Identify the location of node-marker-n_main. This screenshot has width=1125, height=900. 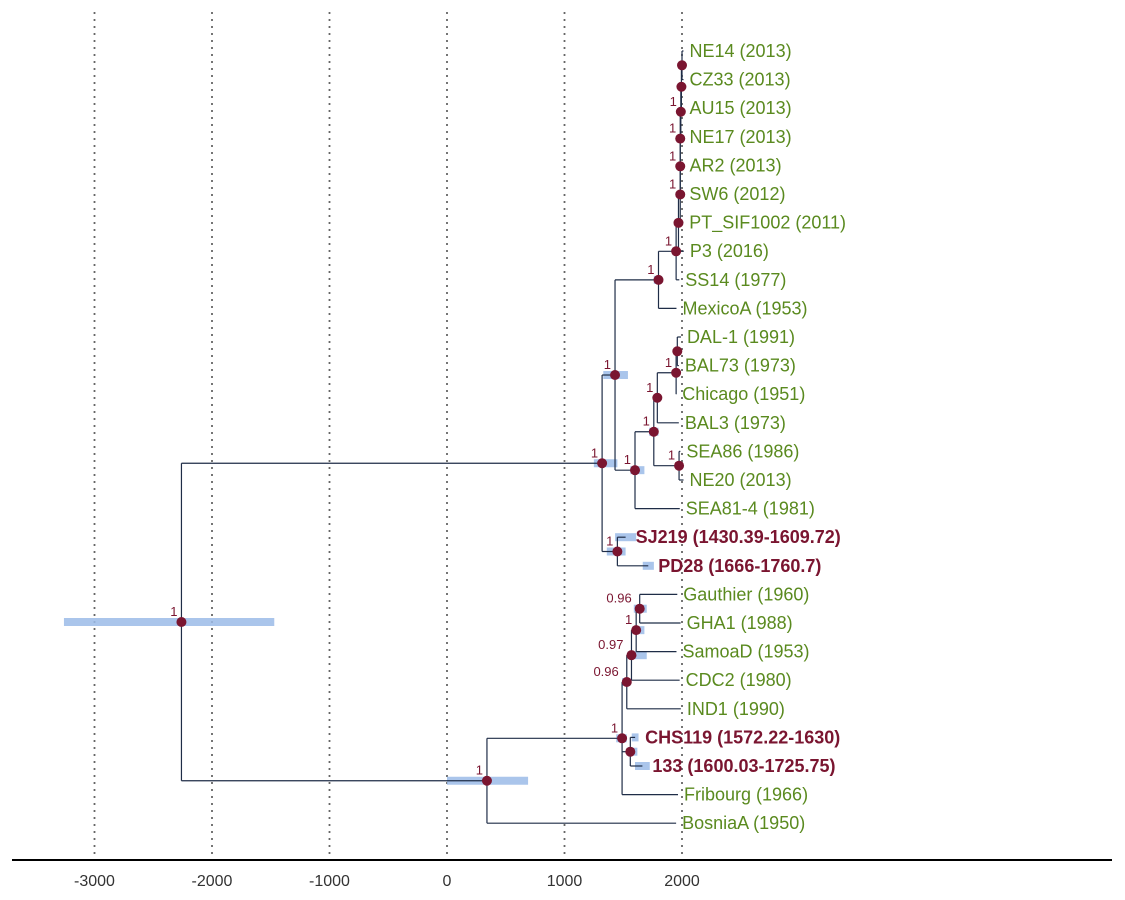
(602, 463).